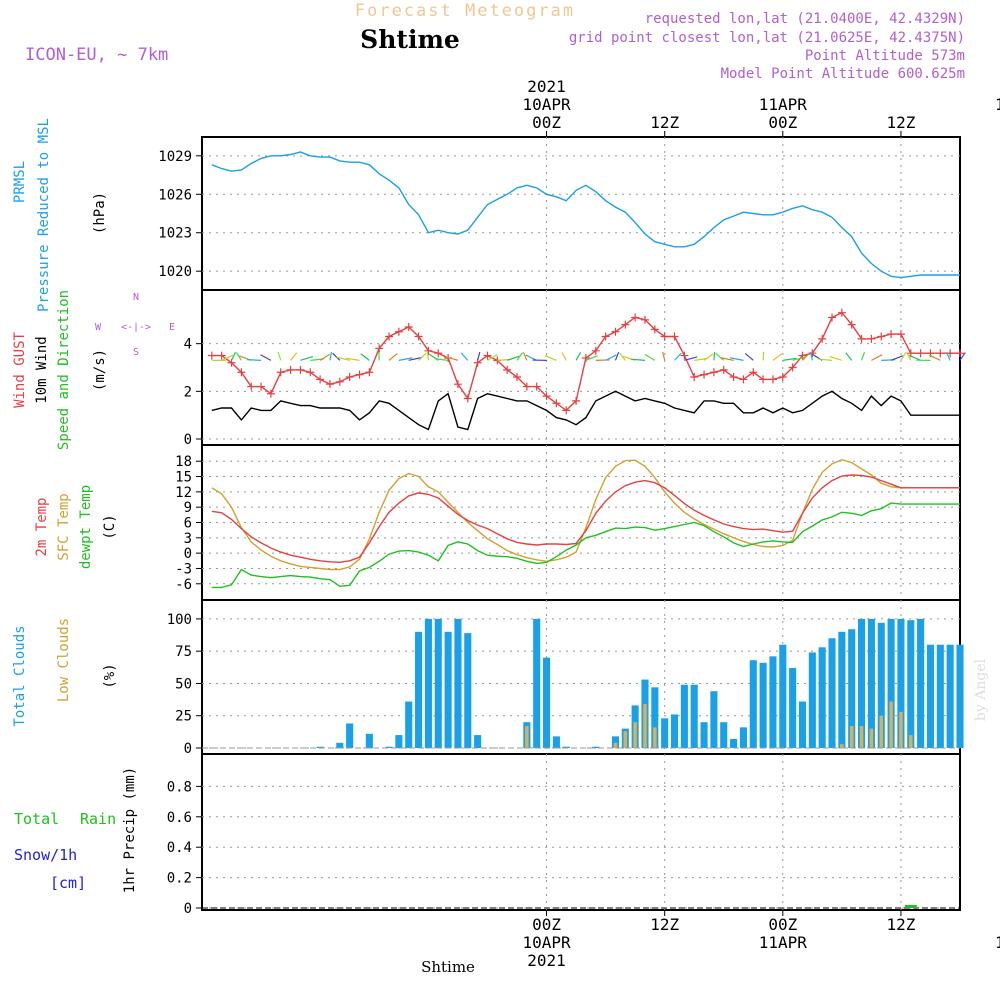 Image resolution: width=1000 pixels, height=1000 pixels. I want to click on sfc-label: SFC Temp, so click(64, 526).